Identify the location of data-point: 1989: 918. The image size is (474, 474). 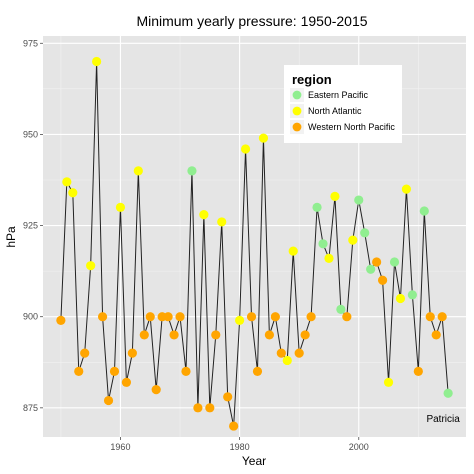
(293, 251).